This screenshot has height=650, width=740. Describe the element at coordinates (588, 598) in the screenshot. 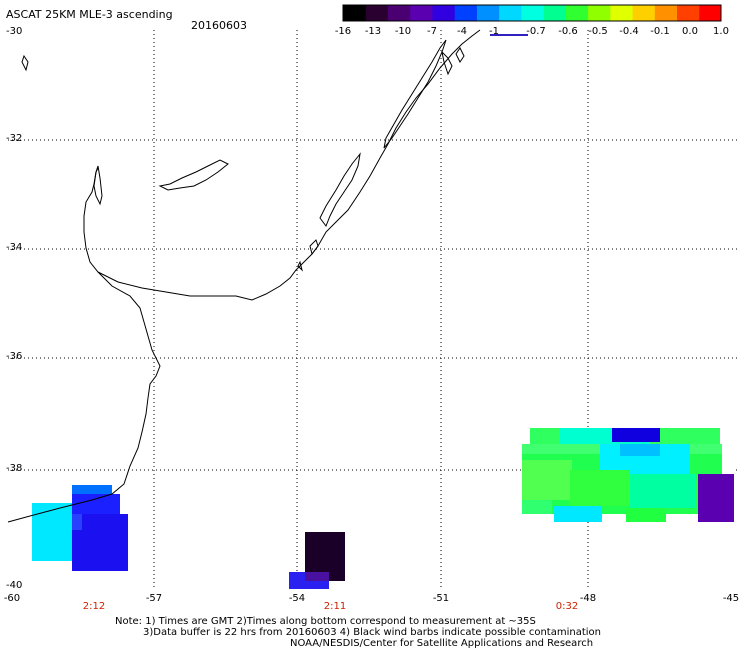

I see `lon-label: -48` at that location.